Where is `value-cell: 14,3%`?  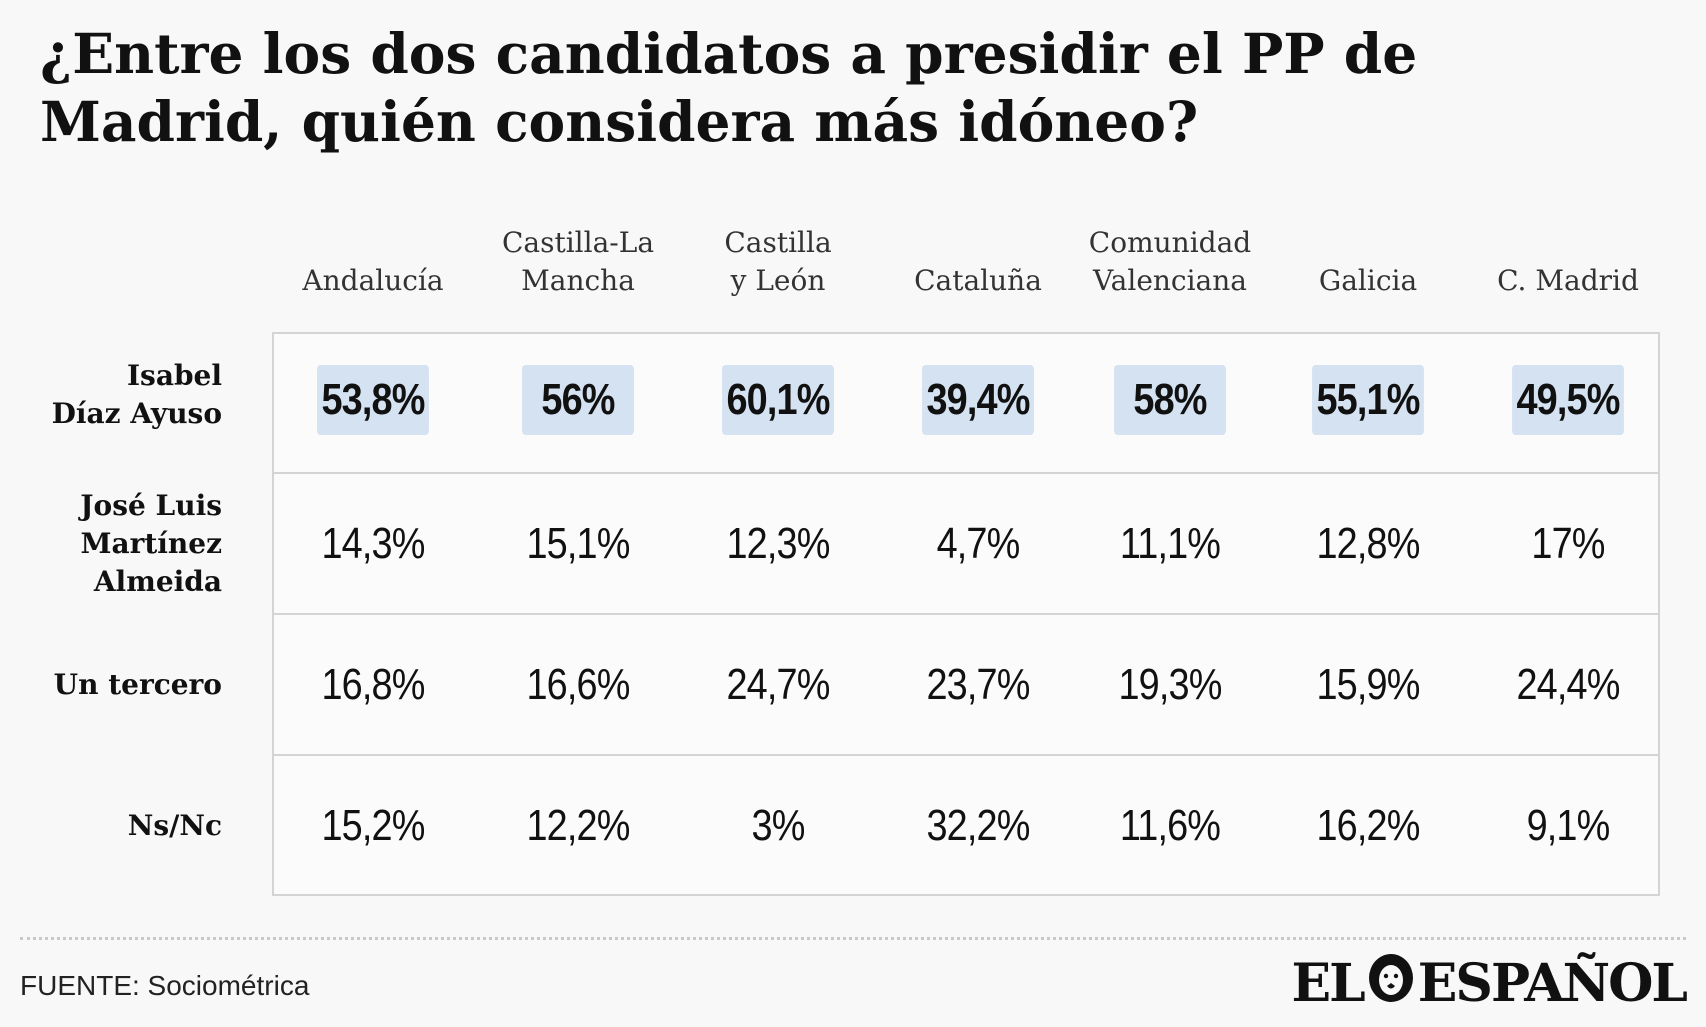
value-cell: 14,3% is located at coordinates (373, 543).